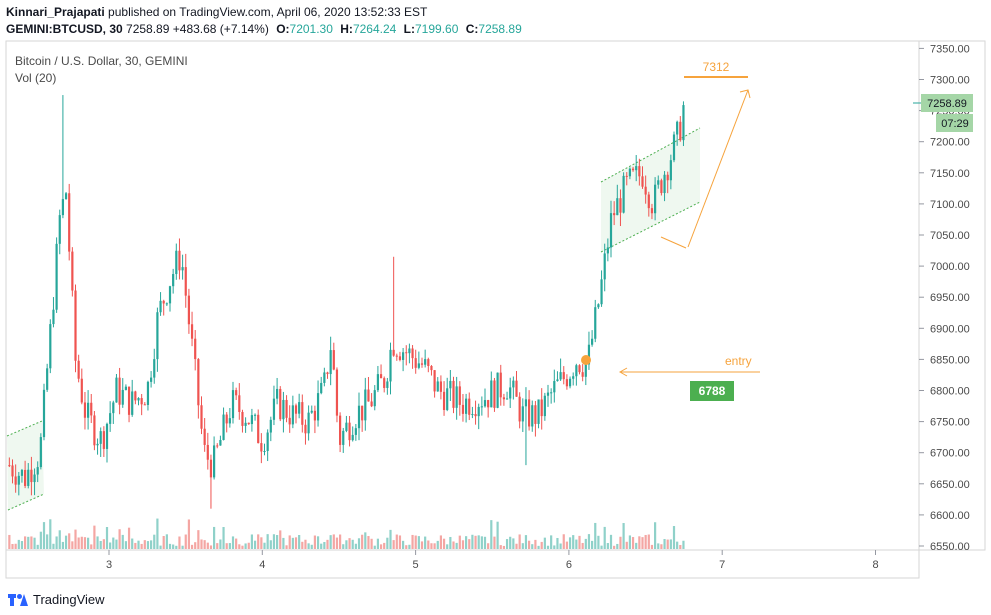  Describe the element at coordinates (416, 565) in the screenshot. I see `x-tick-label: 5` at that location.